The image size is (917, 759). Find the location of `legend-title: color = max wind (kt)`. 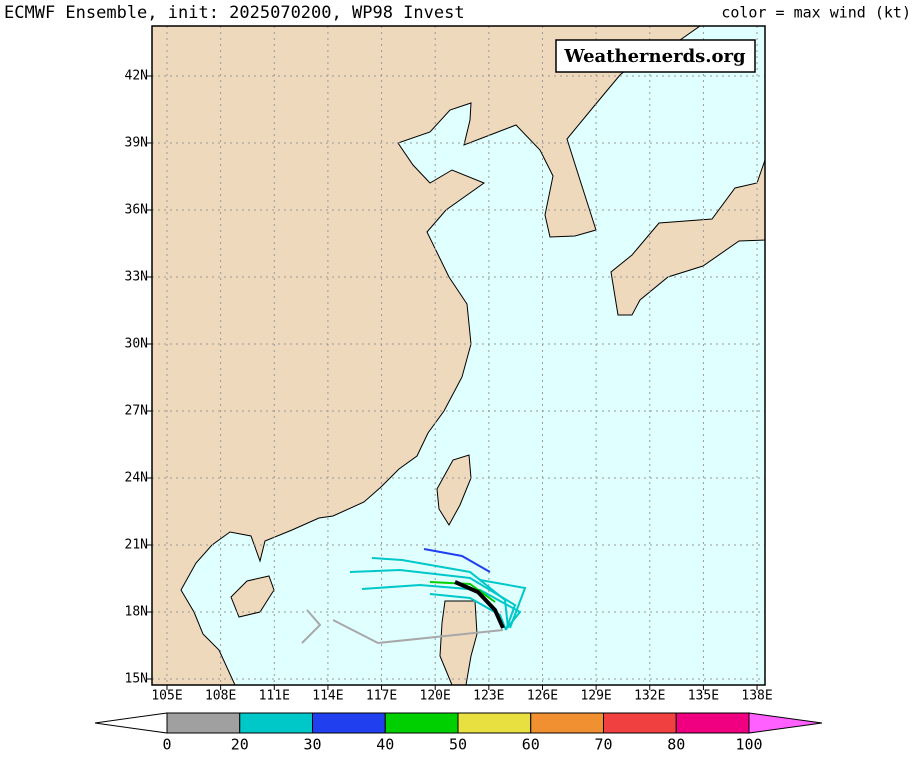

legend-title: color = max wind (kt) is located at coordinates (816, 13).